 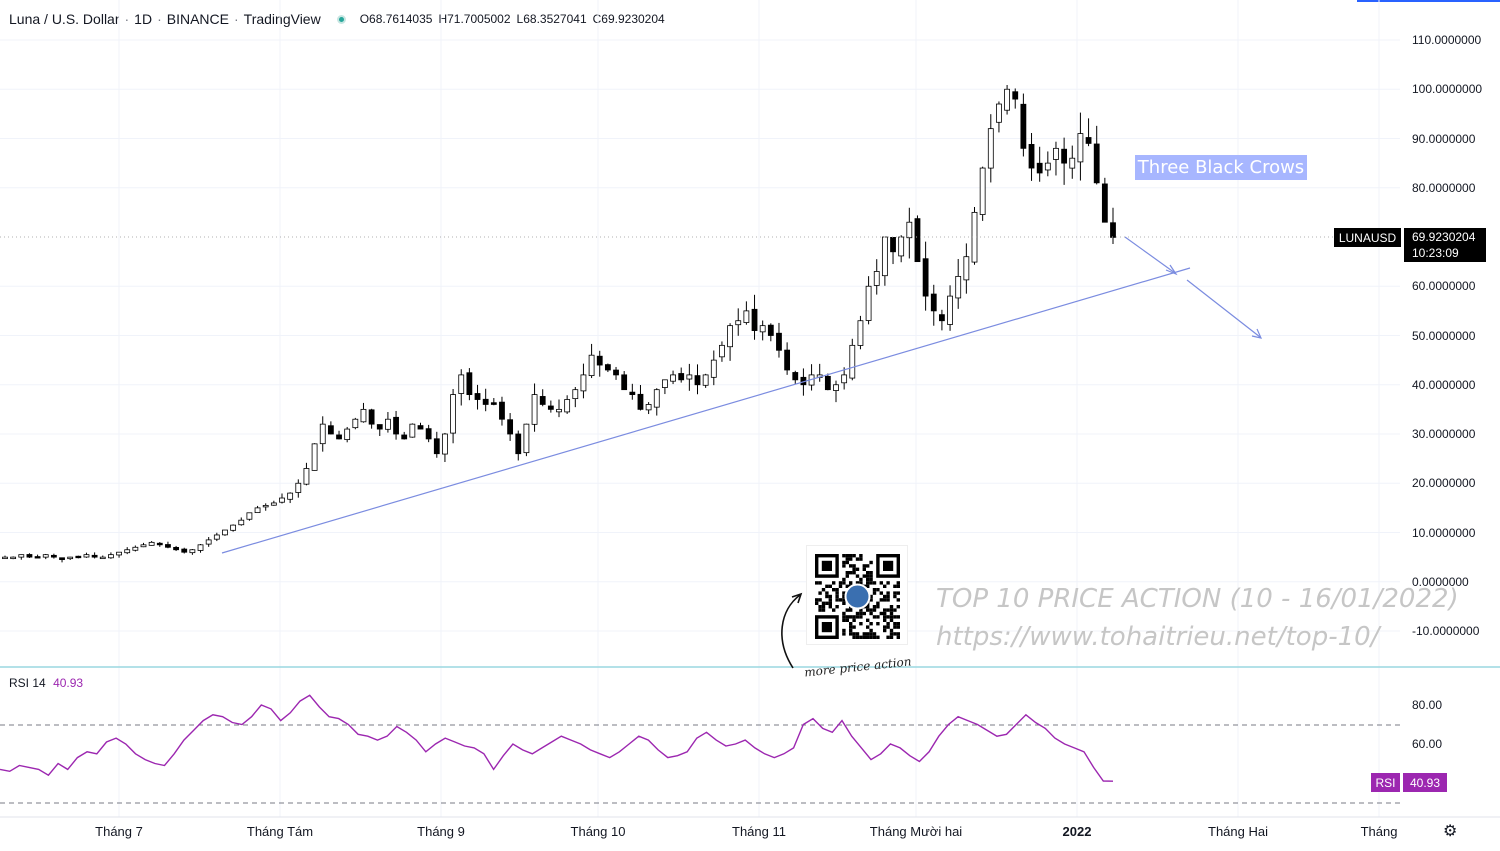 What do you see at coordinates (1444, 384) in the screenshot?
I see `price-axis-label: 40.0000000` at bounding box center [1444, 384].